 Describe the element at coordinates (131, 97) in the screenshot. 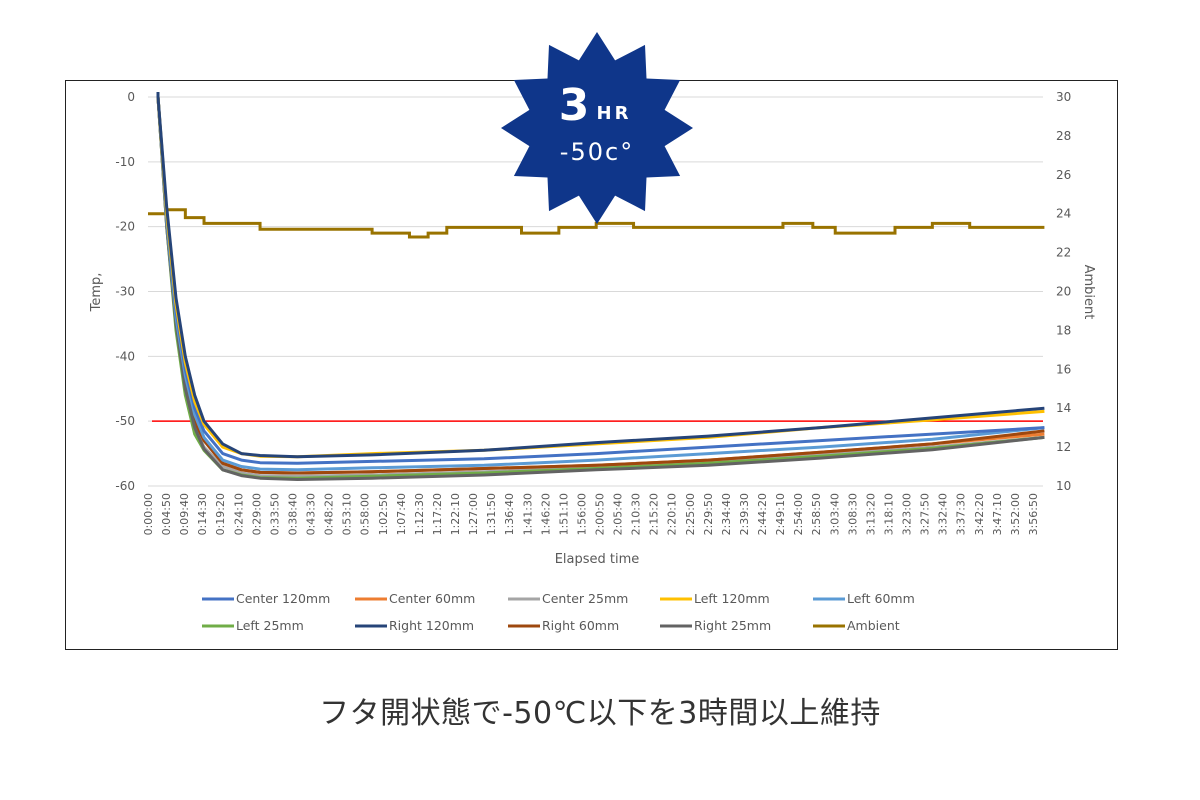

I see `y-tick-label: 0` at that location.